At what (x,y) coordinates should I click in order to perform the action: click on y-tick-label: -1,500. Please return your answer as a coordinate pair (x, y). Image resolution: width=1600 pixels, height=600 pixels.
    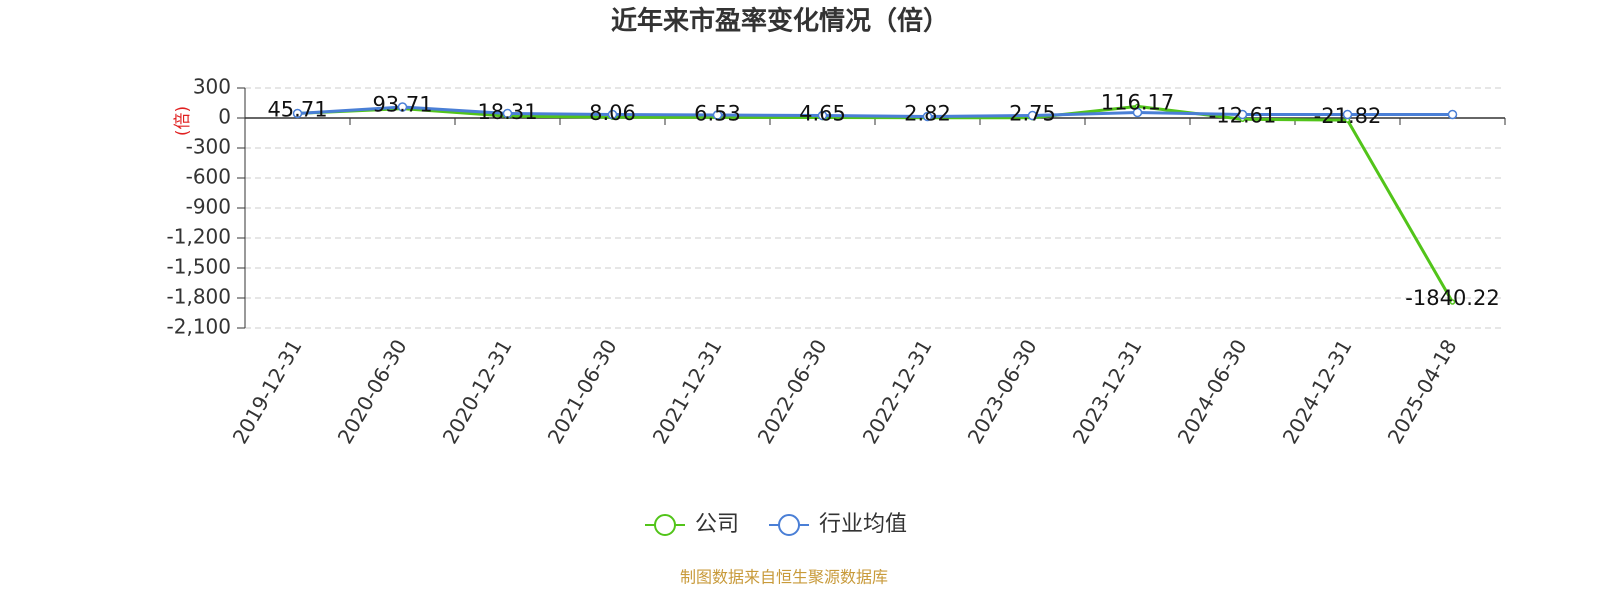
    Looking at the image, I should click on (199, 267).